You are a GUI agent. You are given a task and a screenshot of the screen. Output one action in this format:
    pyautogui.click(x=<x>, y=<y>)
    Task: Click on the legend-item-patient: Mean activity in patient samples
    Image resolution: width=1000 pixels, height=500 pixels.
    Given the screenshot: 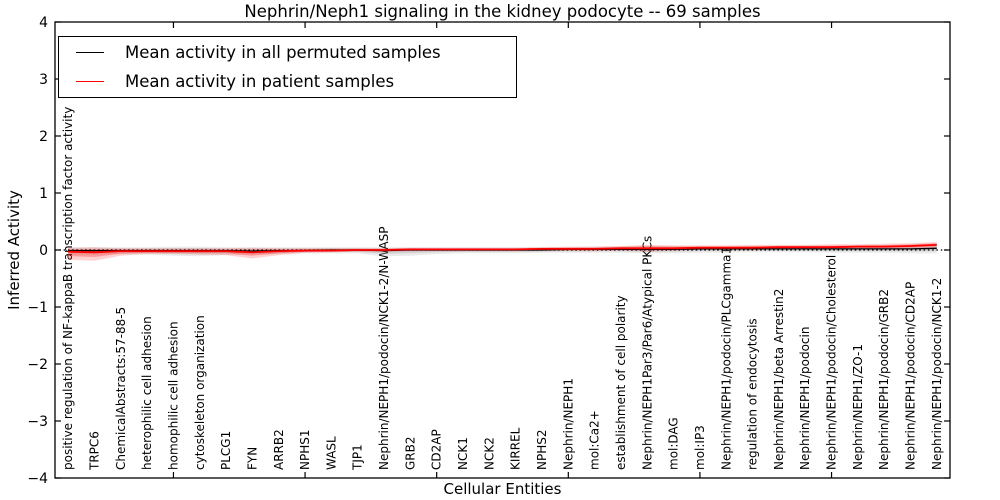 What is the action you would take?
    pyautogui.click(x=287, y=81)
    